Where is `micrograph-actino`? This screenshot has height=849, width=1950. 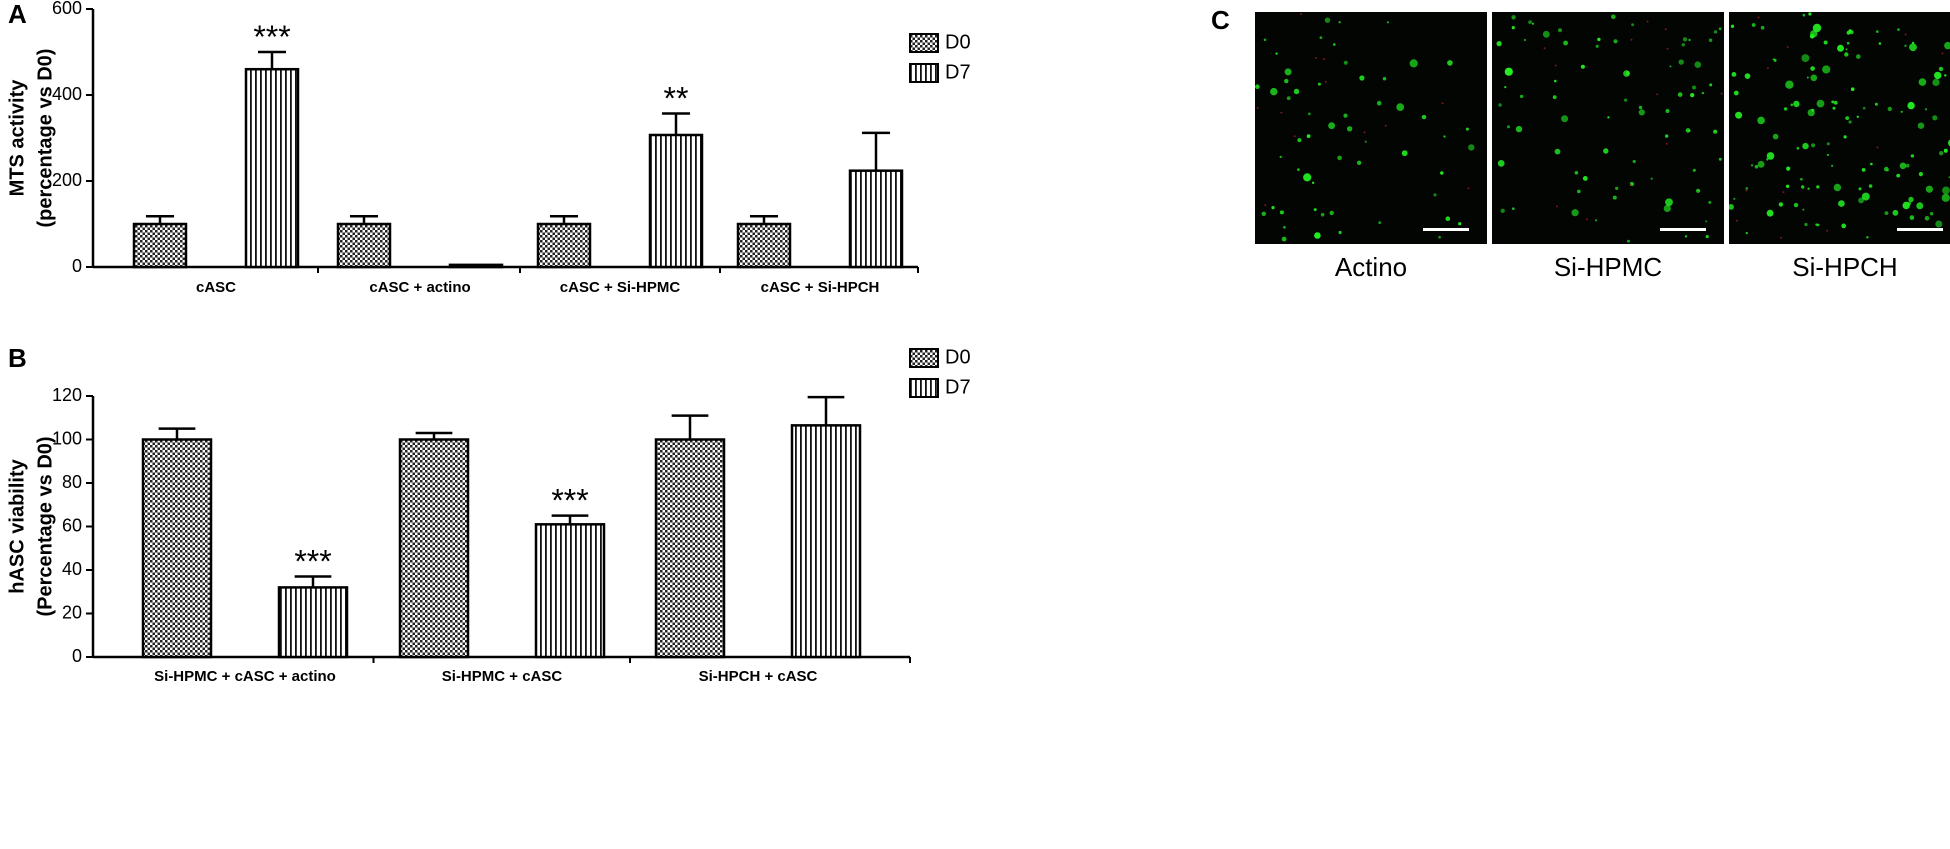 micrograph-actino is located at coordinates (1371, 128).